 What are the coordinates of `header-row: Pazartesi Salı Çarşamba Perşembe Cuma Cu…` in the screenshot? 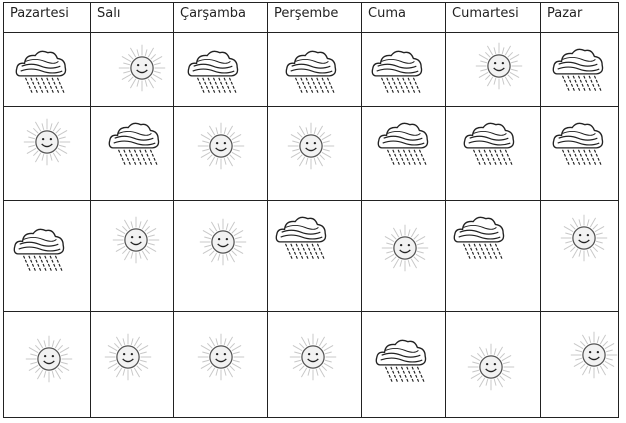 It's located at (311, 17).